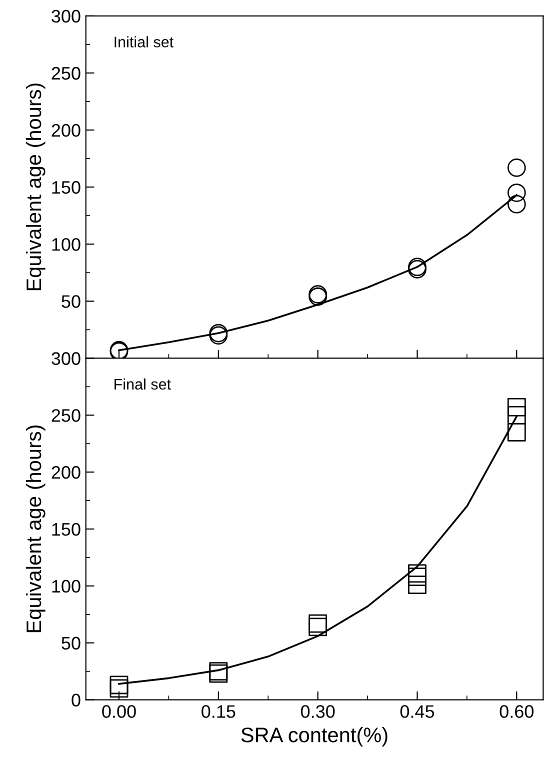  Describe the element at coordinates (142, 384) in the screenshot. I see `annotation: Final set` at that location.